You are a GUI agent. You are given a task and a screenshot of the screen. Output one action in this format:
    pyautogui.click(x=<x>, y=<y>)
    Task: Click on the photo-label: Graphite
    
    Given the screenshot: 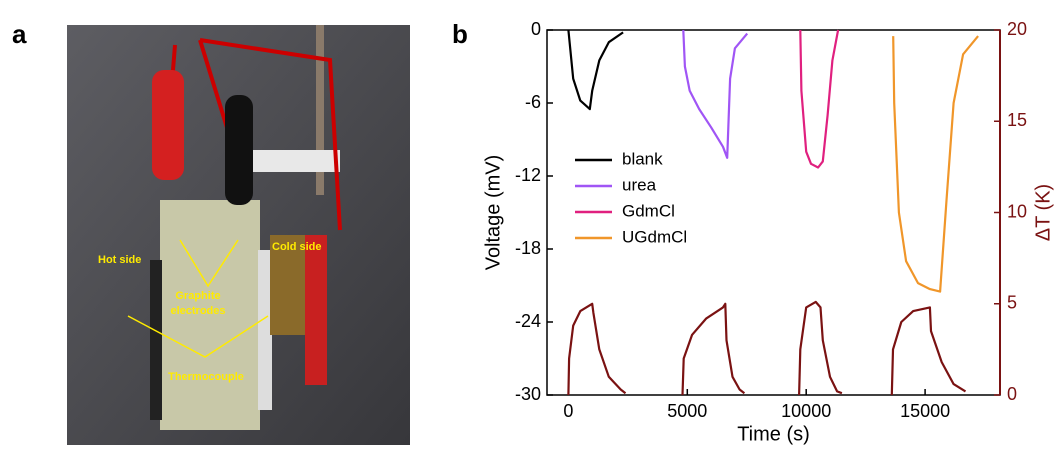 What is the action you would take?
    pyautogui.click(x=197, y=296)
    